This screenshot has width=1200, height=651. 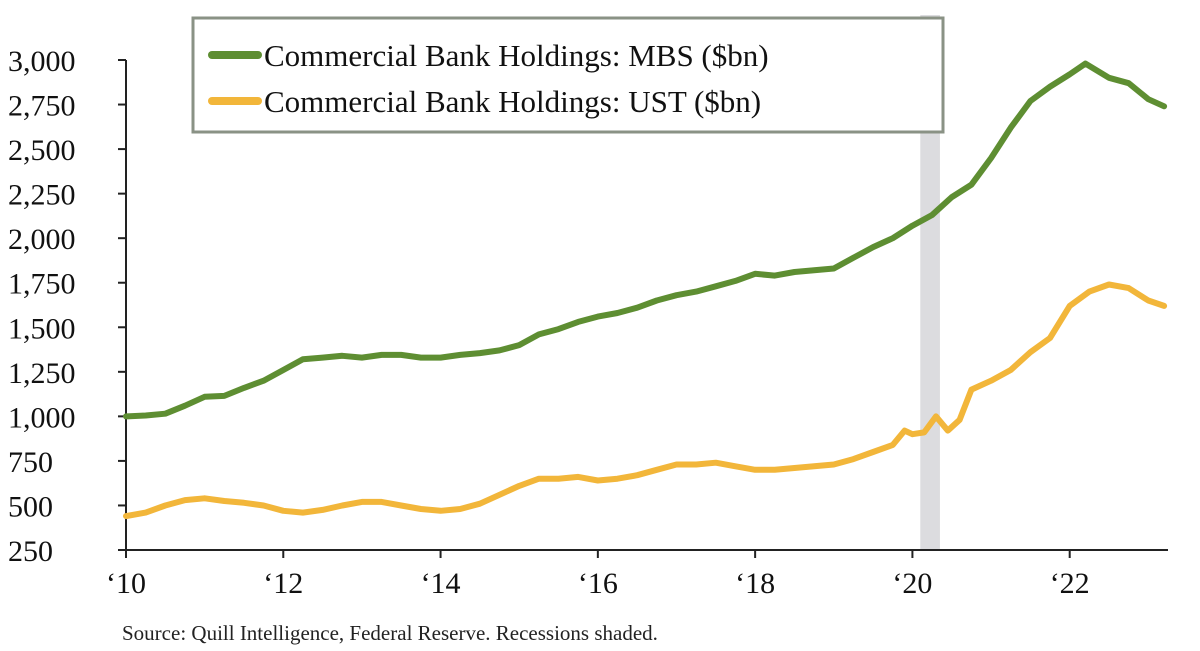 I want to click on x-axis-ticks: ‘10 ‘12 ‘14 ‘16 ‘18 ‘20 ‘22, so click(x=598, y=575).